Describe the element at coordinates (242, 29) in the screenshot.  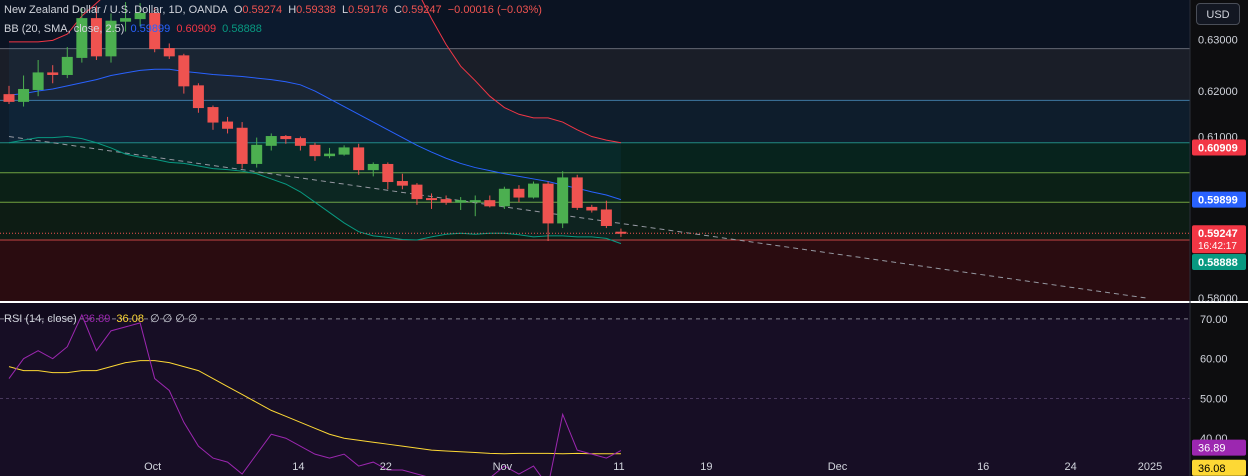
I see `bb-lower-value: 0.58888` at that location.